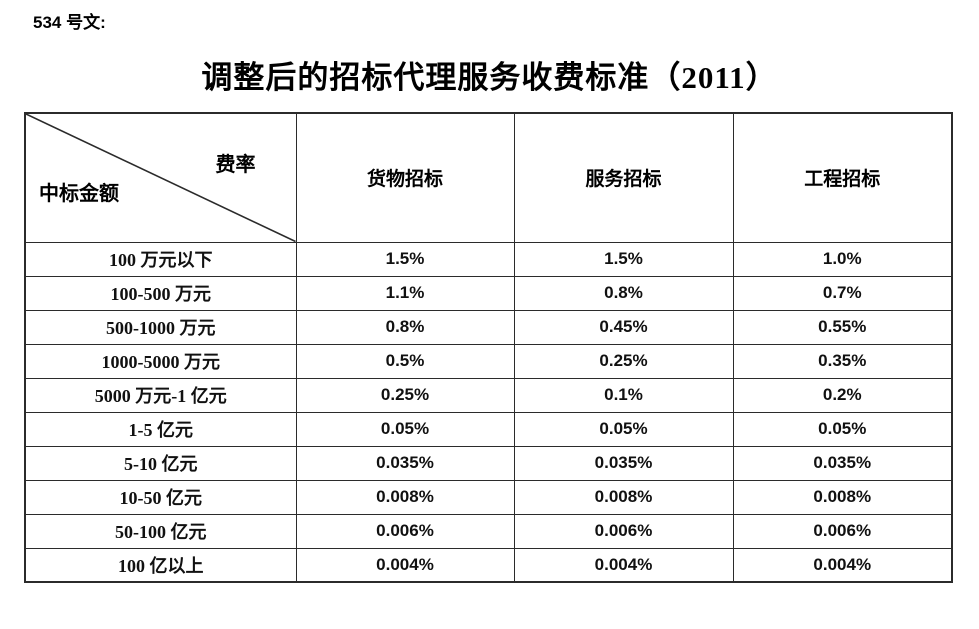 This screenshot has height=629, width=979. What do you see at coordinates (160, 259) in the screenshot?
I see `row-label-amount-range: 100 万元以下` at bounding box center [160, 259].